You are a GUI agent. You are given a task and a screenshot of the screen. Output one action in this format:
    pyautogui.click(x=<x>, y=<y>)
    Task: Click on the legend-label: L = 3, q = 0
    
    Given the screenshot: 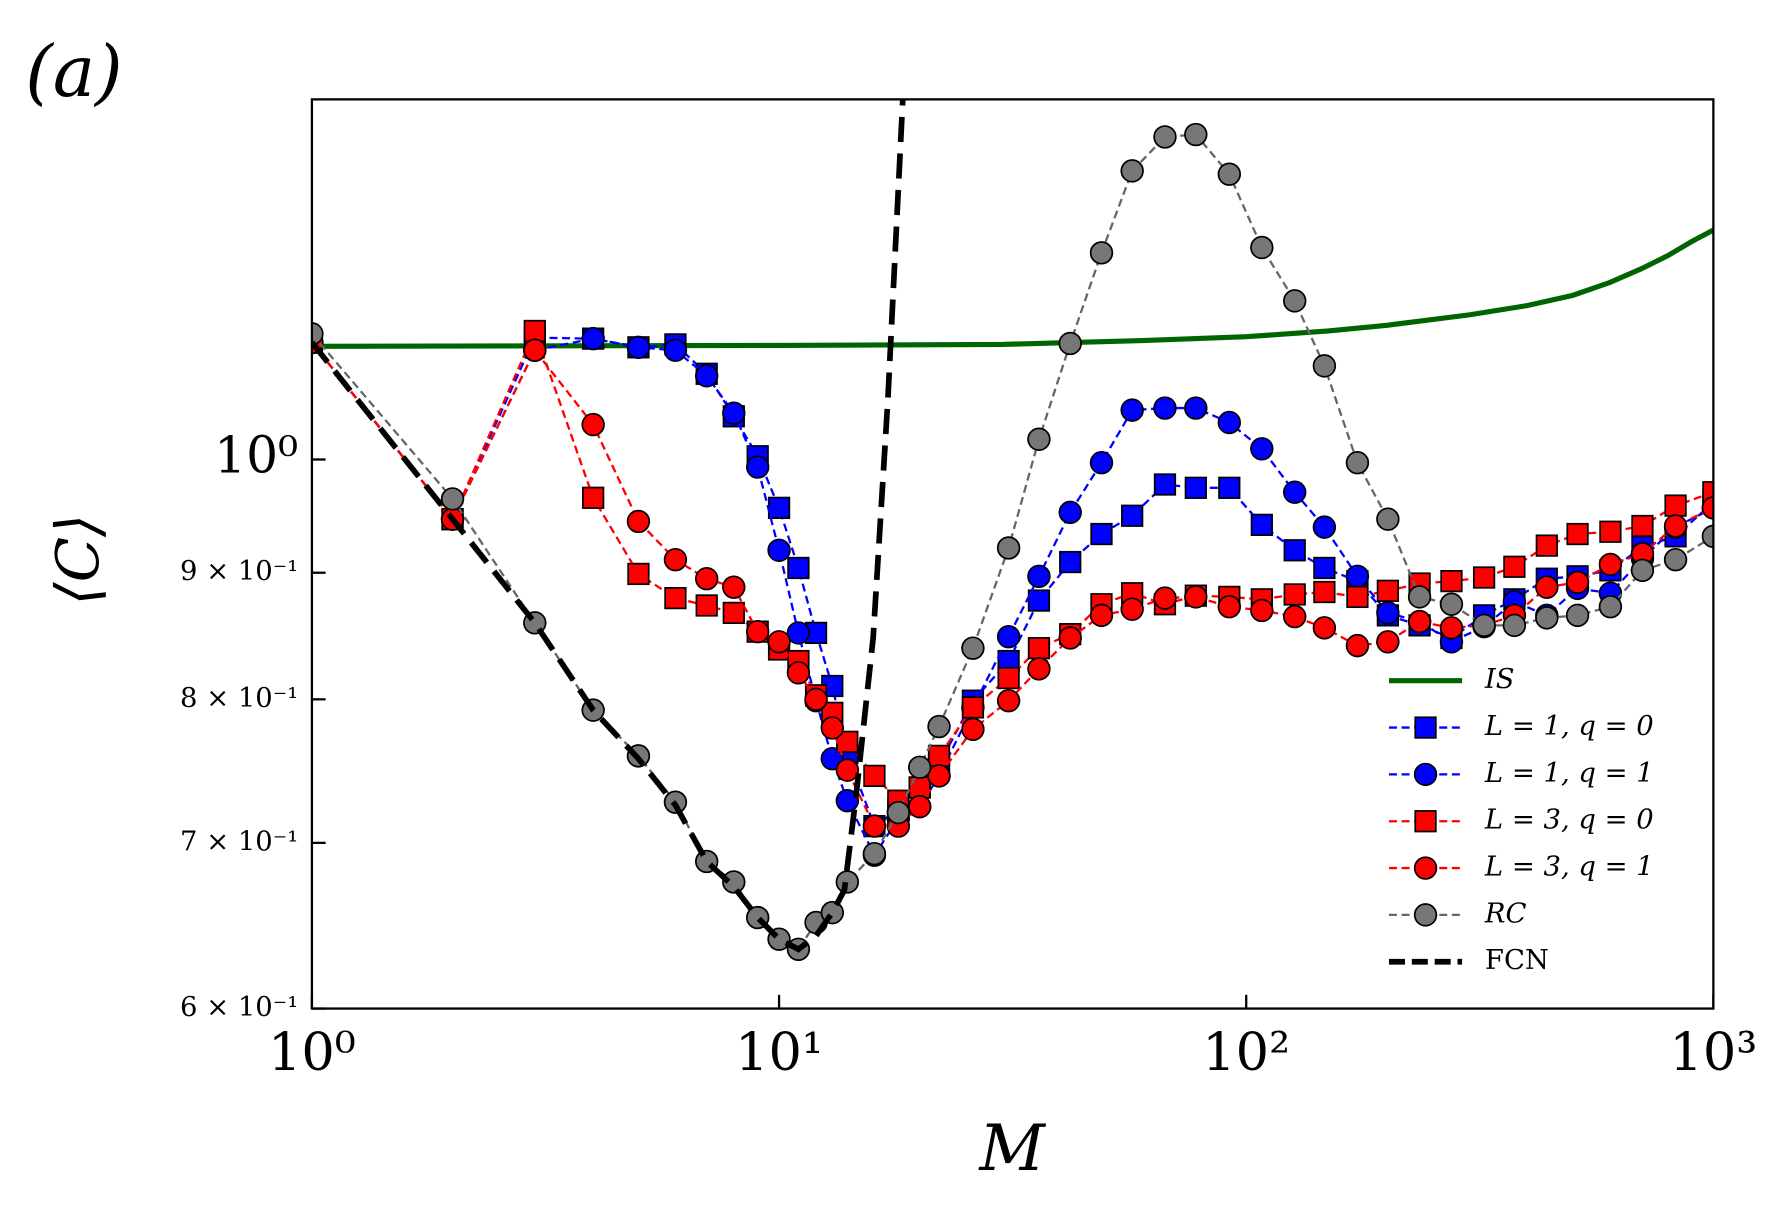 What is the action you would take?
    pyautogui.click(x=1569, y=820)
    